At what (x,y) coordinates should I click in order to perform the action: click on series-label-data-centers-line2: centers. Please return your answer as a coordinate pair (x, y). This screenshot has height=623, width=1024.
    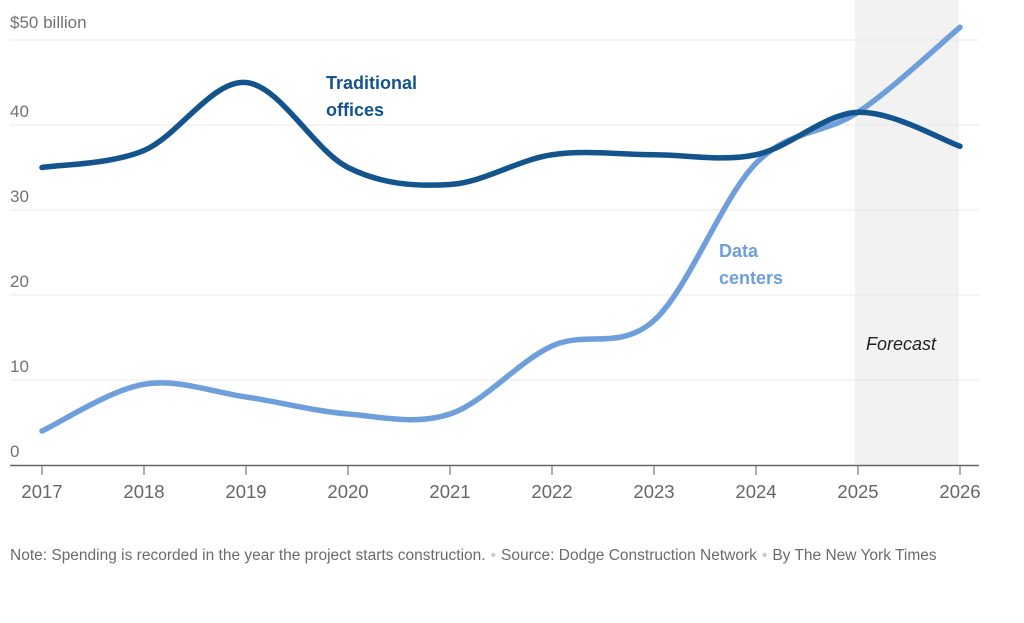
    Looking at the image, I should click on (751, 278).